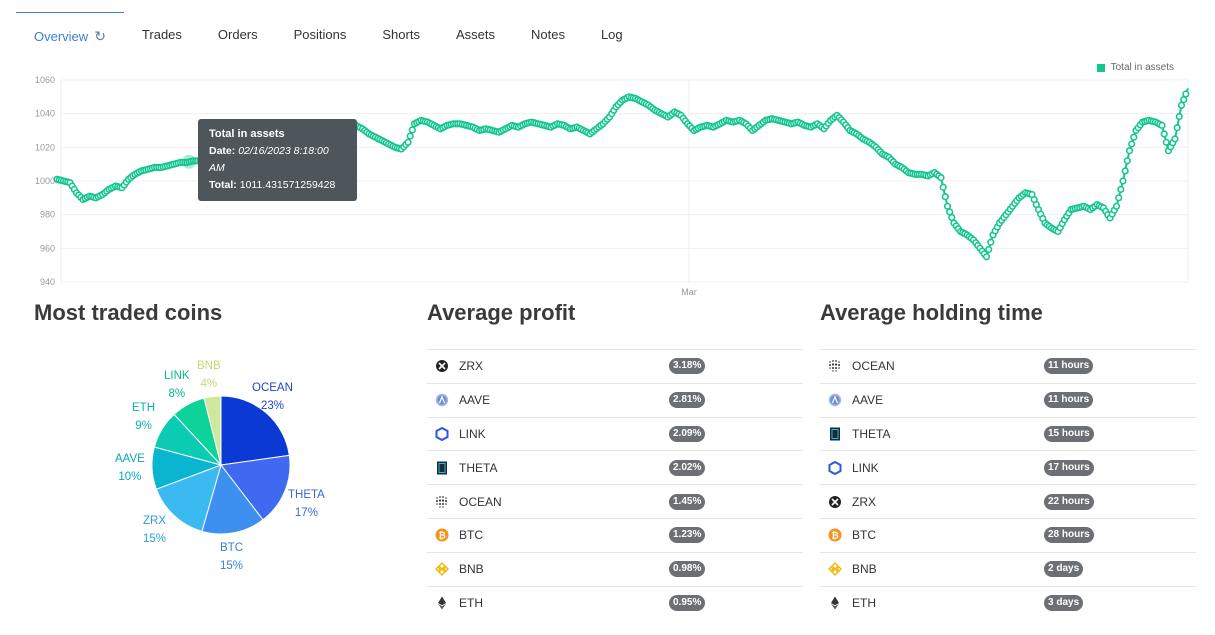 The width and height of the screenshot is (1215, 635). What do you see at coordinates (615, 433) in the screenshot?
I see `list-item: LINK 2.09%` at bounding box center [615, 433].